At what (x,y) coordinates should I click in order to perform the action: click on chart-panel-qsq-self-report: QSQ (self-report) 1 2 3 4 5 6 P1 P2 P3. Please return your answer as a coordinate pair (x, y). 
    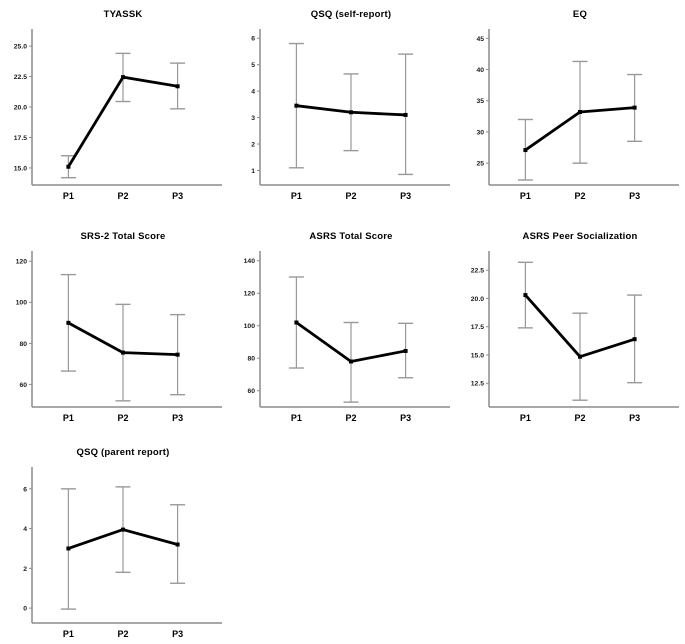
    Looking at the image, I should click on (342, 106).